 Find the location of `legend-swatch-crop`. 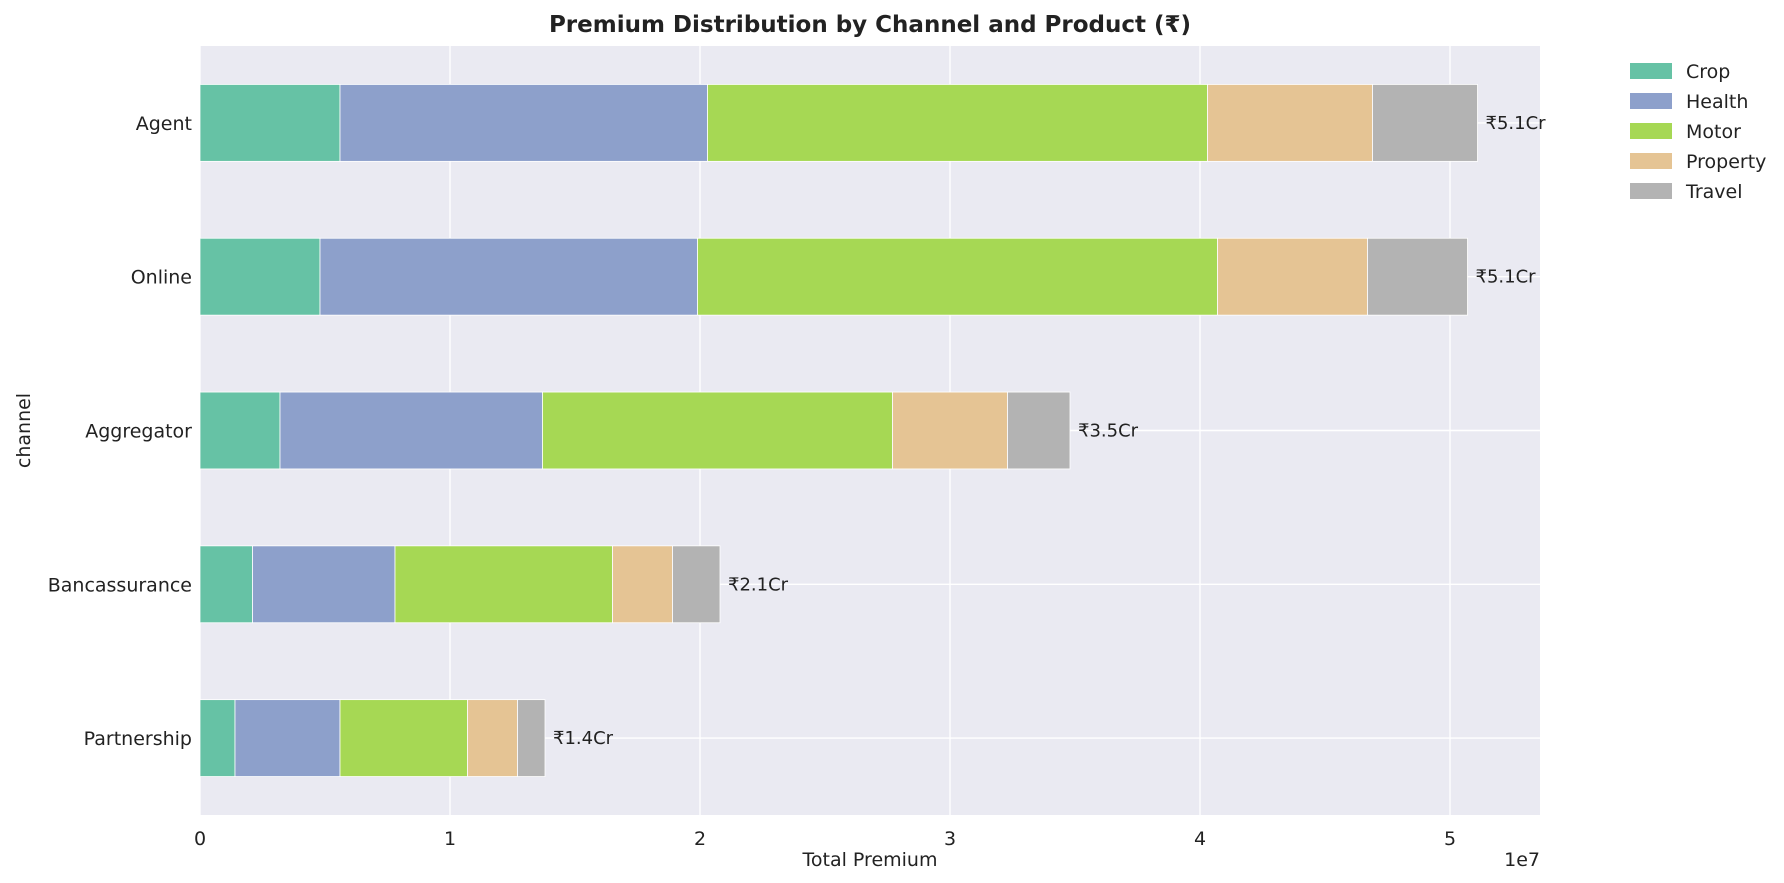

legend-swatch-crop is located at coordinates (1651, 71).